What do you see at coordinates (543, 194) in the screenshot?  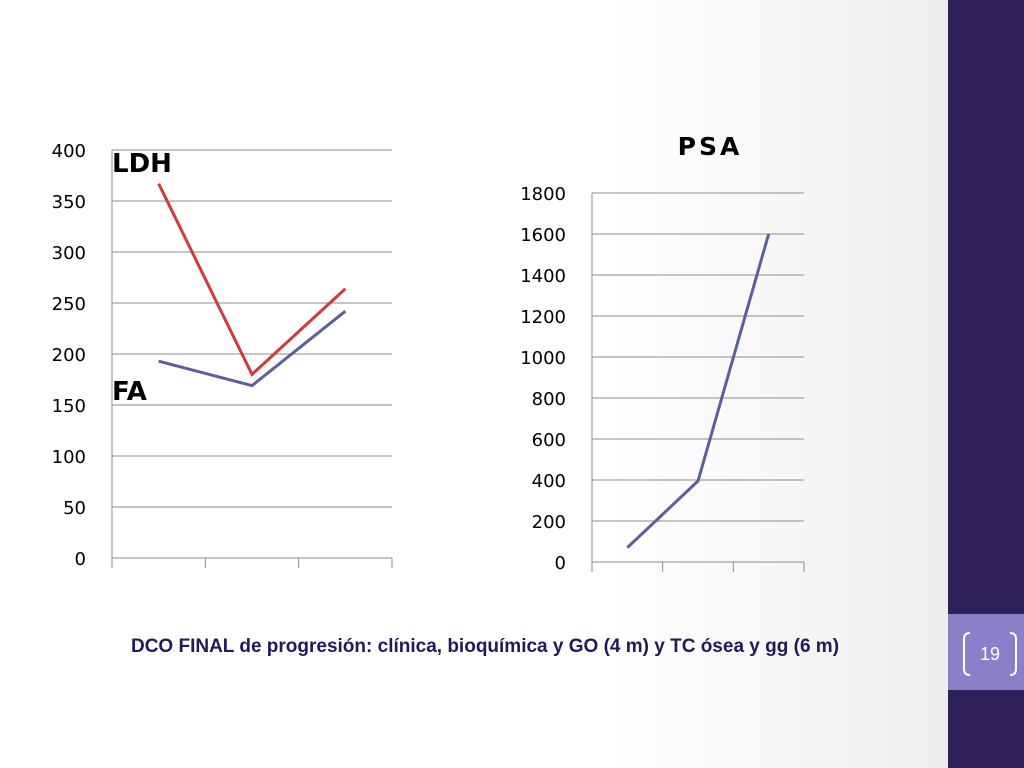 I see `y-tick-label: 1800` at bounding box center [543, 194].